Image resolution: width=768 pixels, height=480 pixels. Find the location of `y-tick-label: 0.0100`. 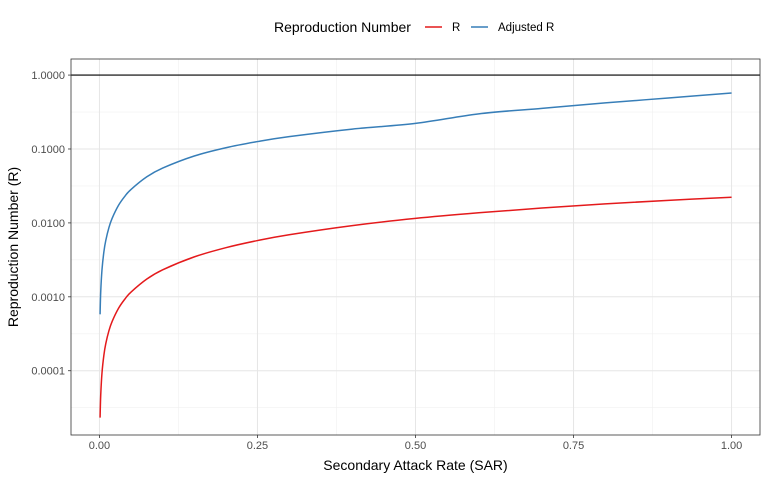

y-tick-label: 0.0100 is located at coordinates (48, 224).